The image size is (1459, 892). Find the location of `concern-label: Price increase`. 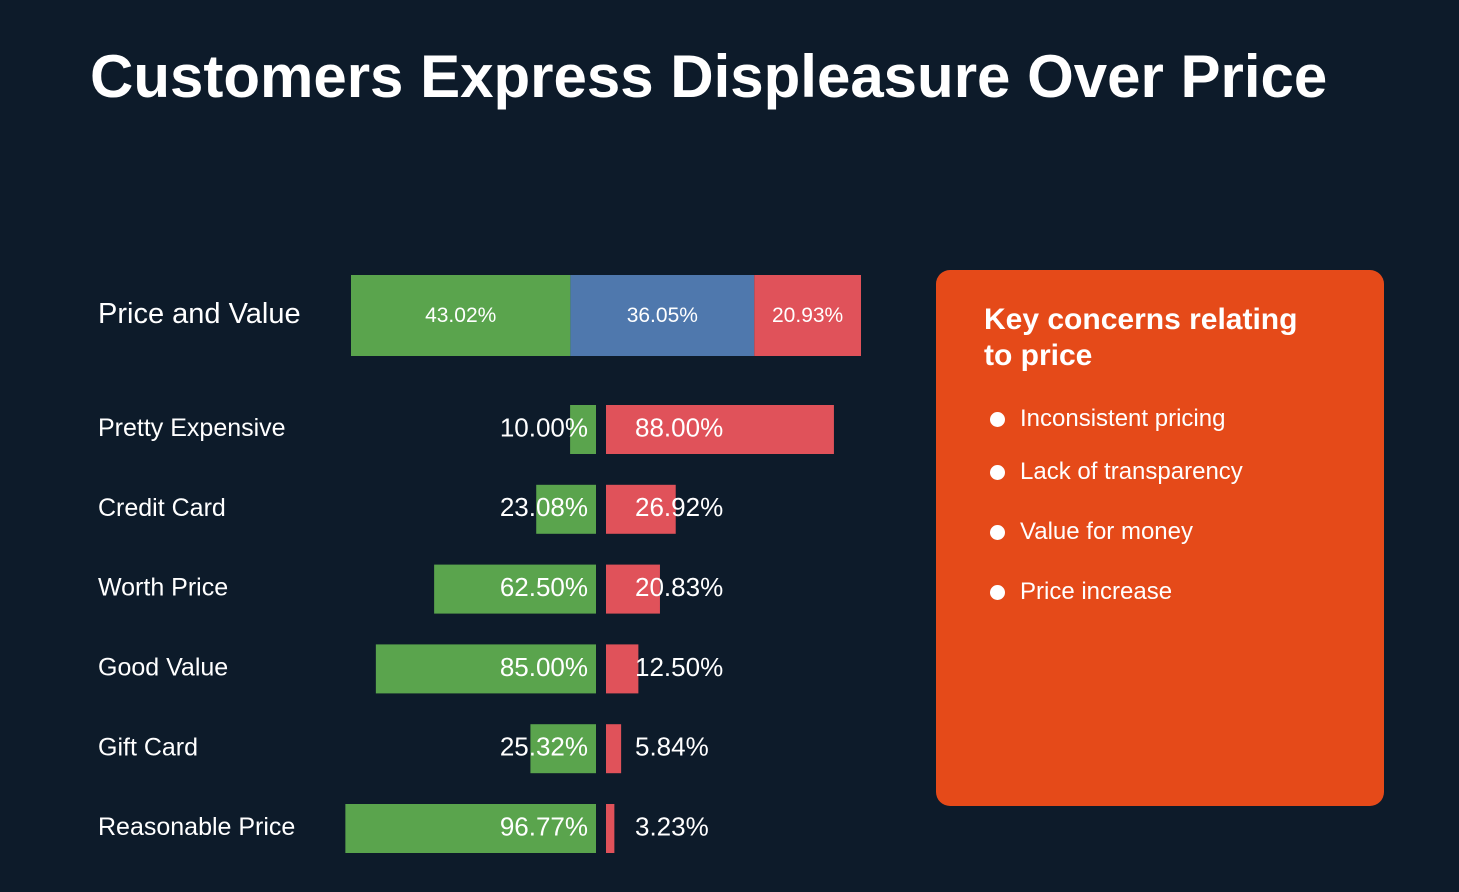

concern-label: Price increase is located at coordinates (1096, 591).